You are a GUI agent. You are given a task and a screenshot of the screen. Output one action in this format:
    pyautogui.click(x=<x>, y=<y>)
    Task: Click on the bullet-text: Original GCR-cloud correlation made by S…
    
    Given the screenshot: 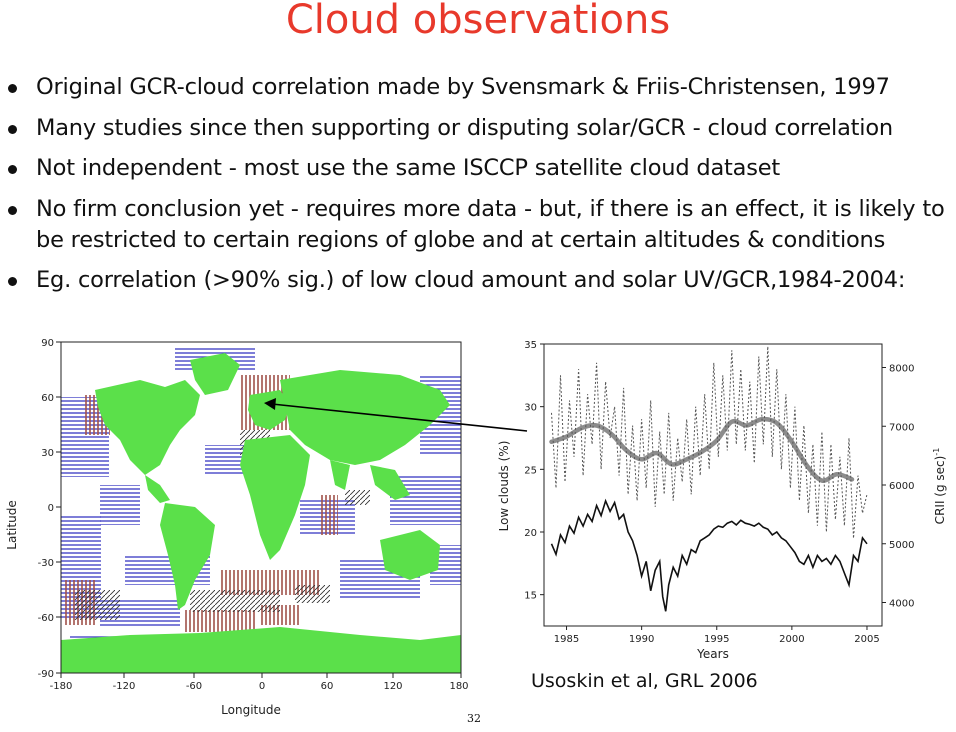 What is the action you would take?
    pyautogui.click(x=463, y=87)
    